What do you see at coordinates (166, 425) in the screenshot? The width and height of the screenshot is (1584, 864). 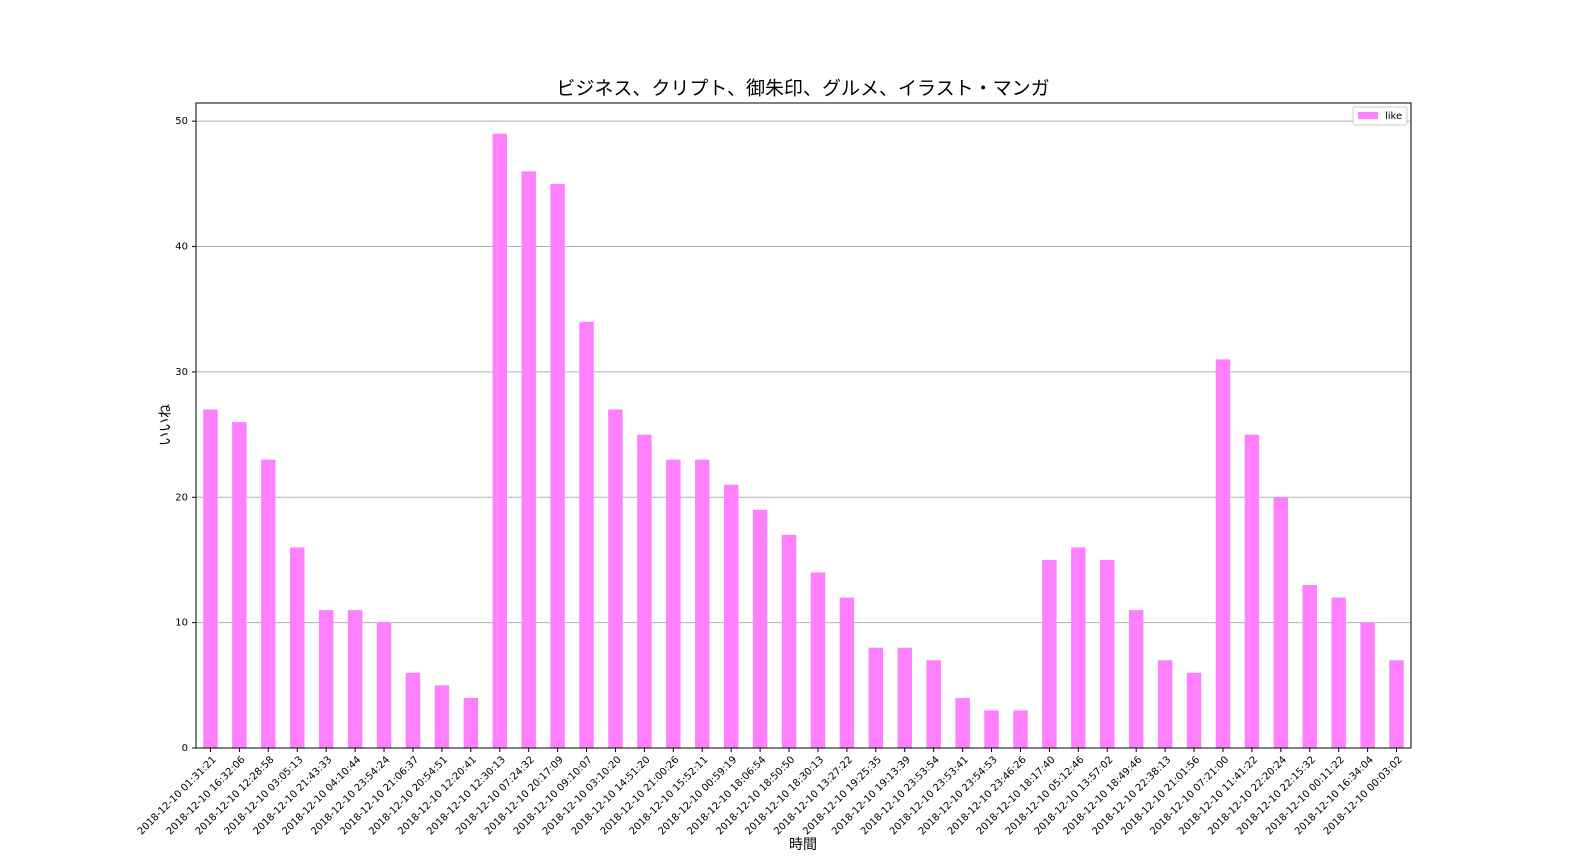 I see `y-axis-label: いいね` at bounding box center [166, 425].